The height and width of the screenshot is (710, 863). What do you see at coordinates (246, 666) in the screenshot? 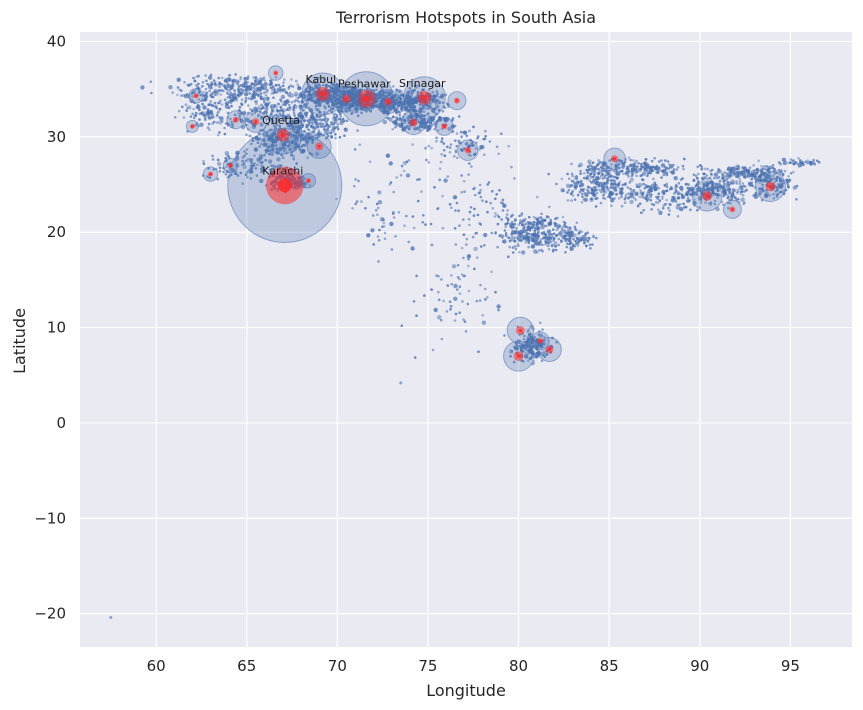
I see `x-tick-label: 65` at bounding box center [246, 666].